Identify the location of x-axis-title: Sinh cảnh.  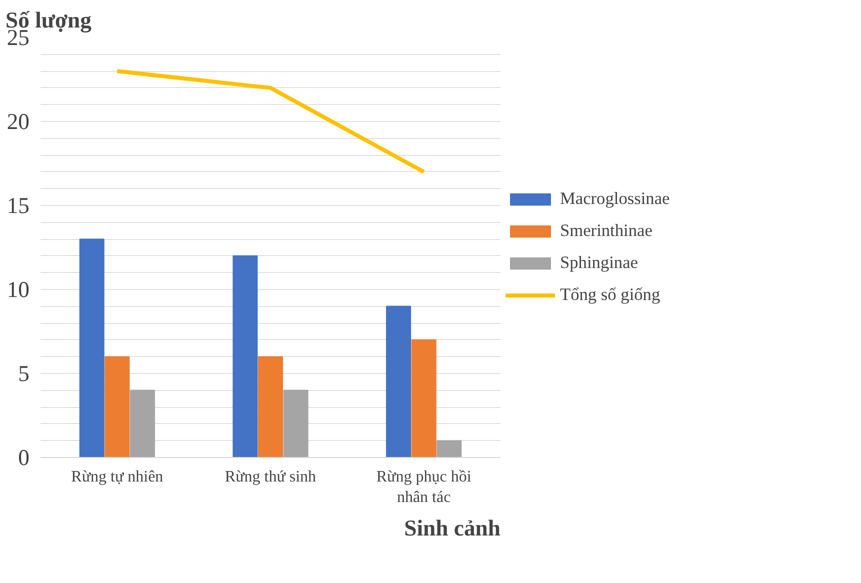
(452, 528).